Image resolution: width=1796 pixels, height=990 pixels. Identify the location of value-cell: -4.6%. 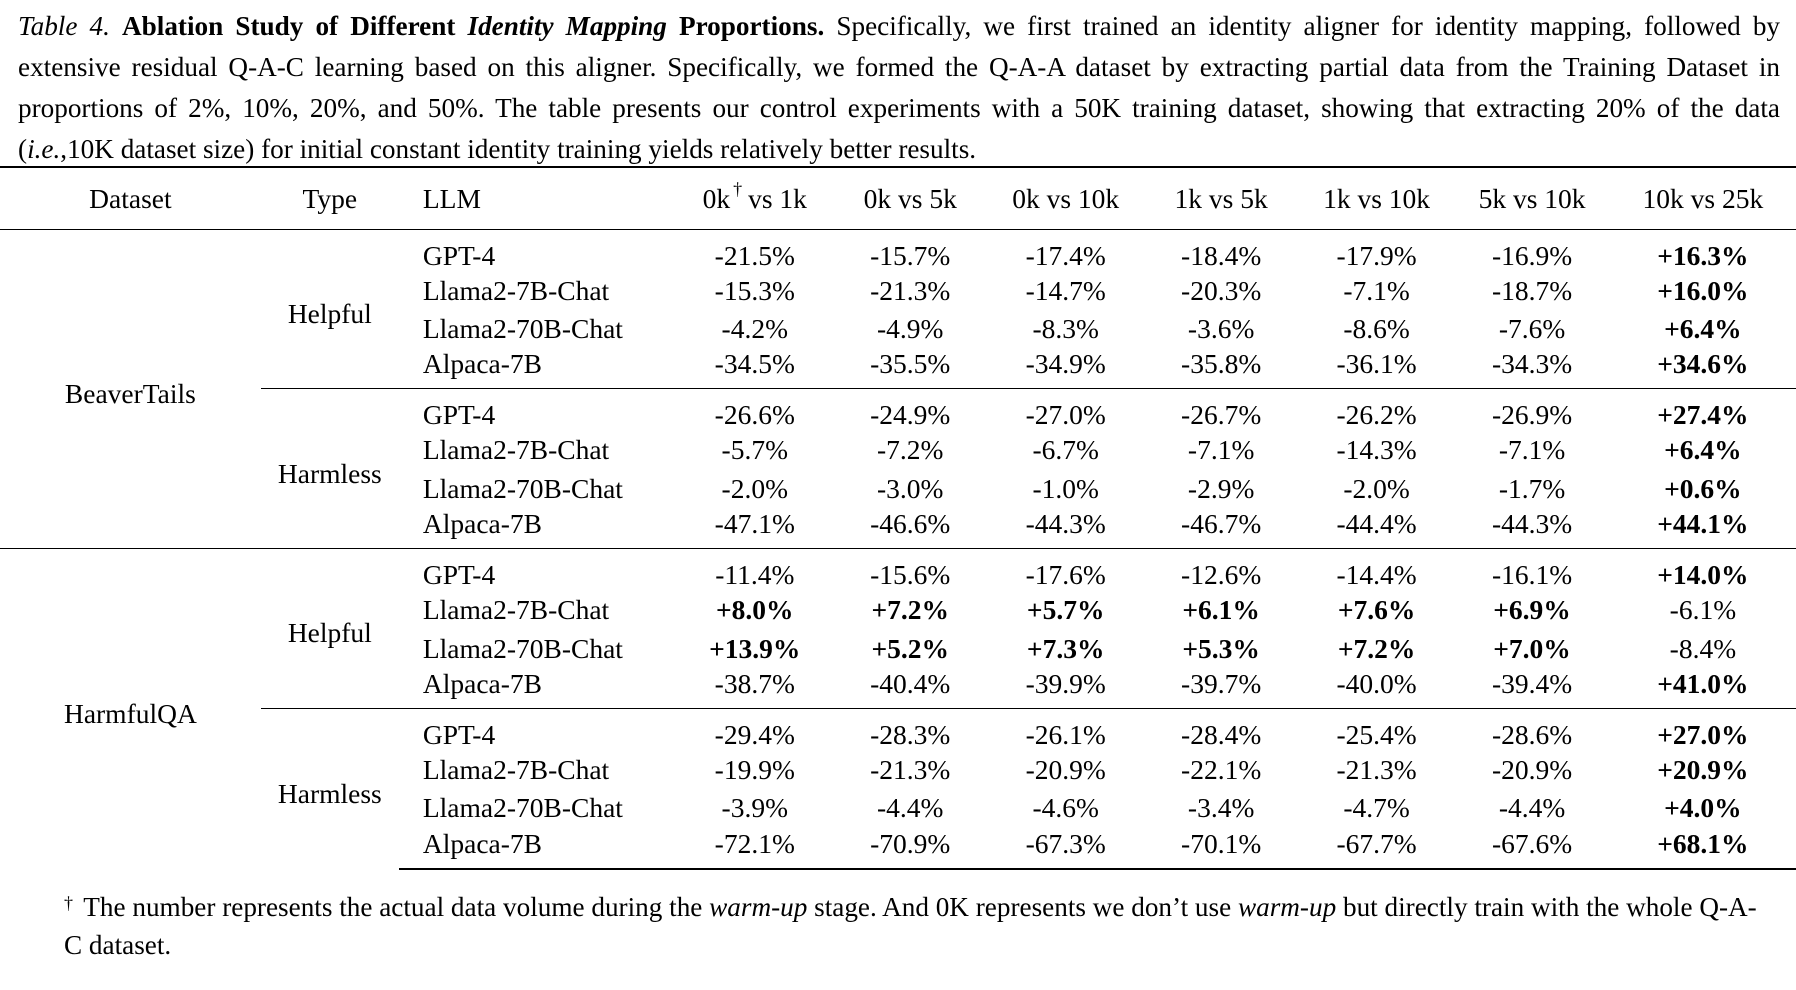
(1065, 808).